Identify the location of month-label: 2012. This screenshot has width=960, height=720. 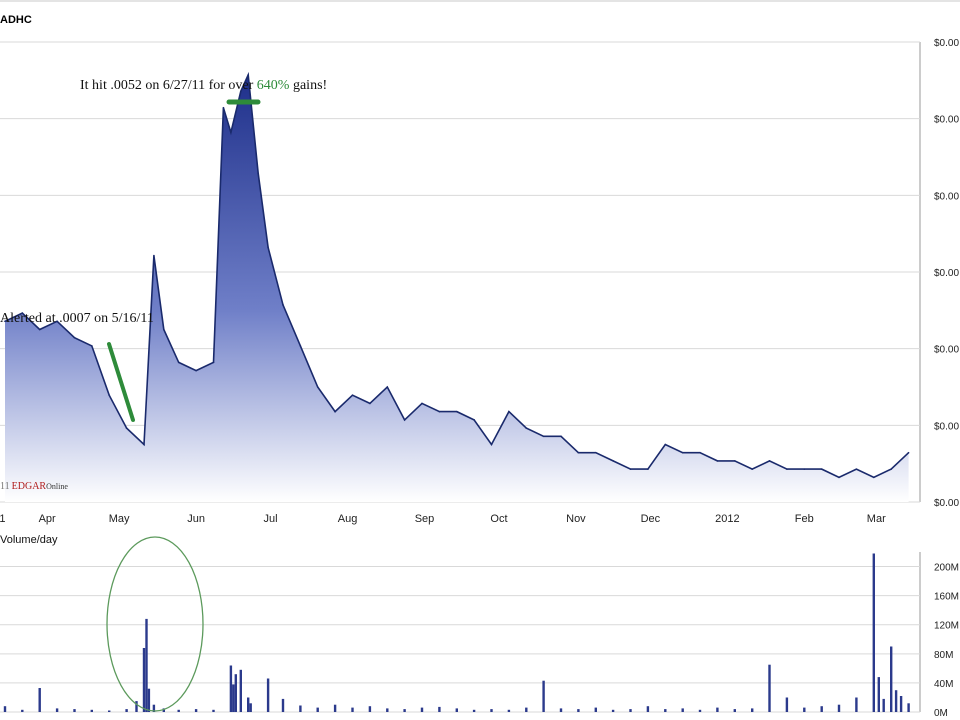
(727, 519).